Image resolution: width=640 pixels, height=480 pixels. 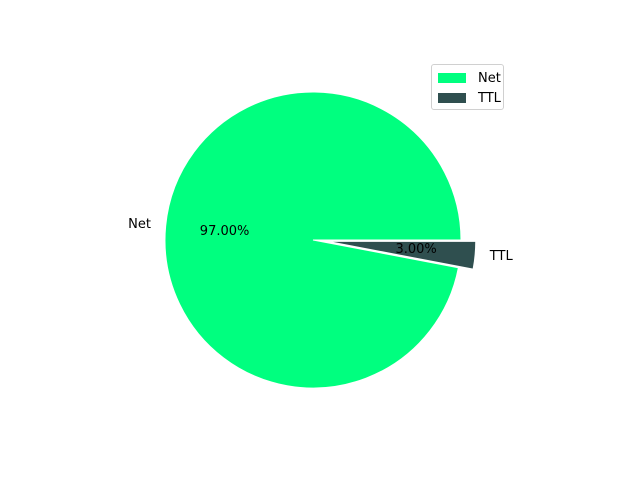 I want to click on slice-label-ttl: TTL, so click(x=501, y=256).